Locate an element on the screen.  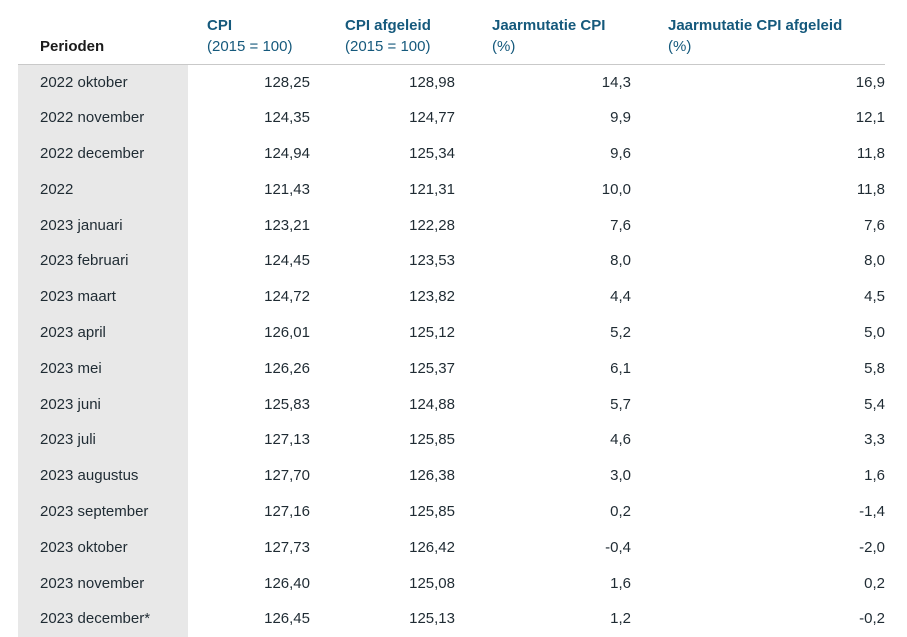
value-cell: 125,13 is located at coordinates (432, 619).